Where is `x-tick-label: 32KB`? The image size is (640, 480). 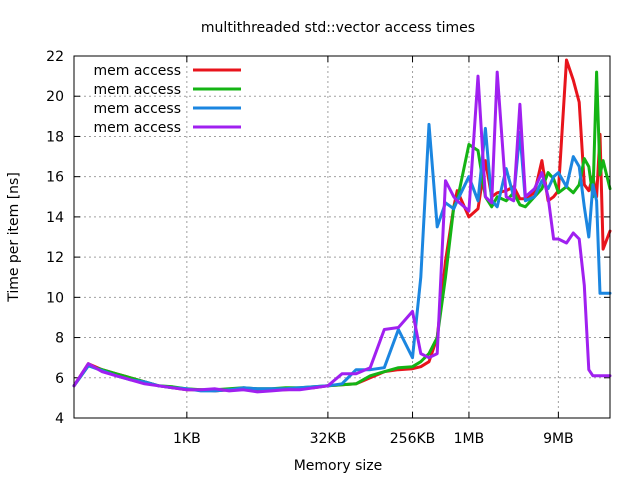
x-tick-label: 32KB is located at coordinates (328, 439).